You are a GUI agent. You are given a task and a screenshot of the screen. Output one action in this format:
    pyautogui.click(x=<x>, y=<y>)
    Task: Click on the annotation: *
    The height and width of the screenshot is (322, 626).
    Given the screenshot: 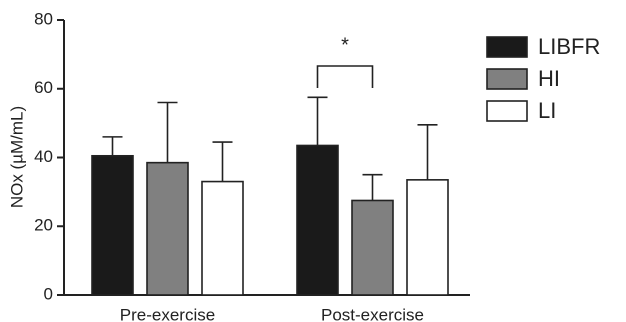 What is the action you would take?
    pyautogui.click(x=345, y=45)
    